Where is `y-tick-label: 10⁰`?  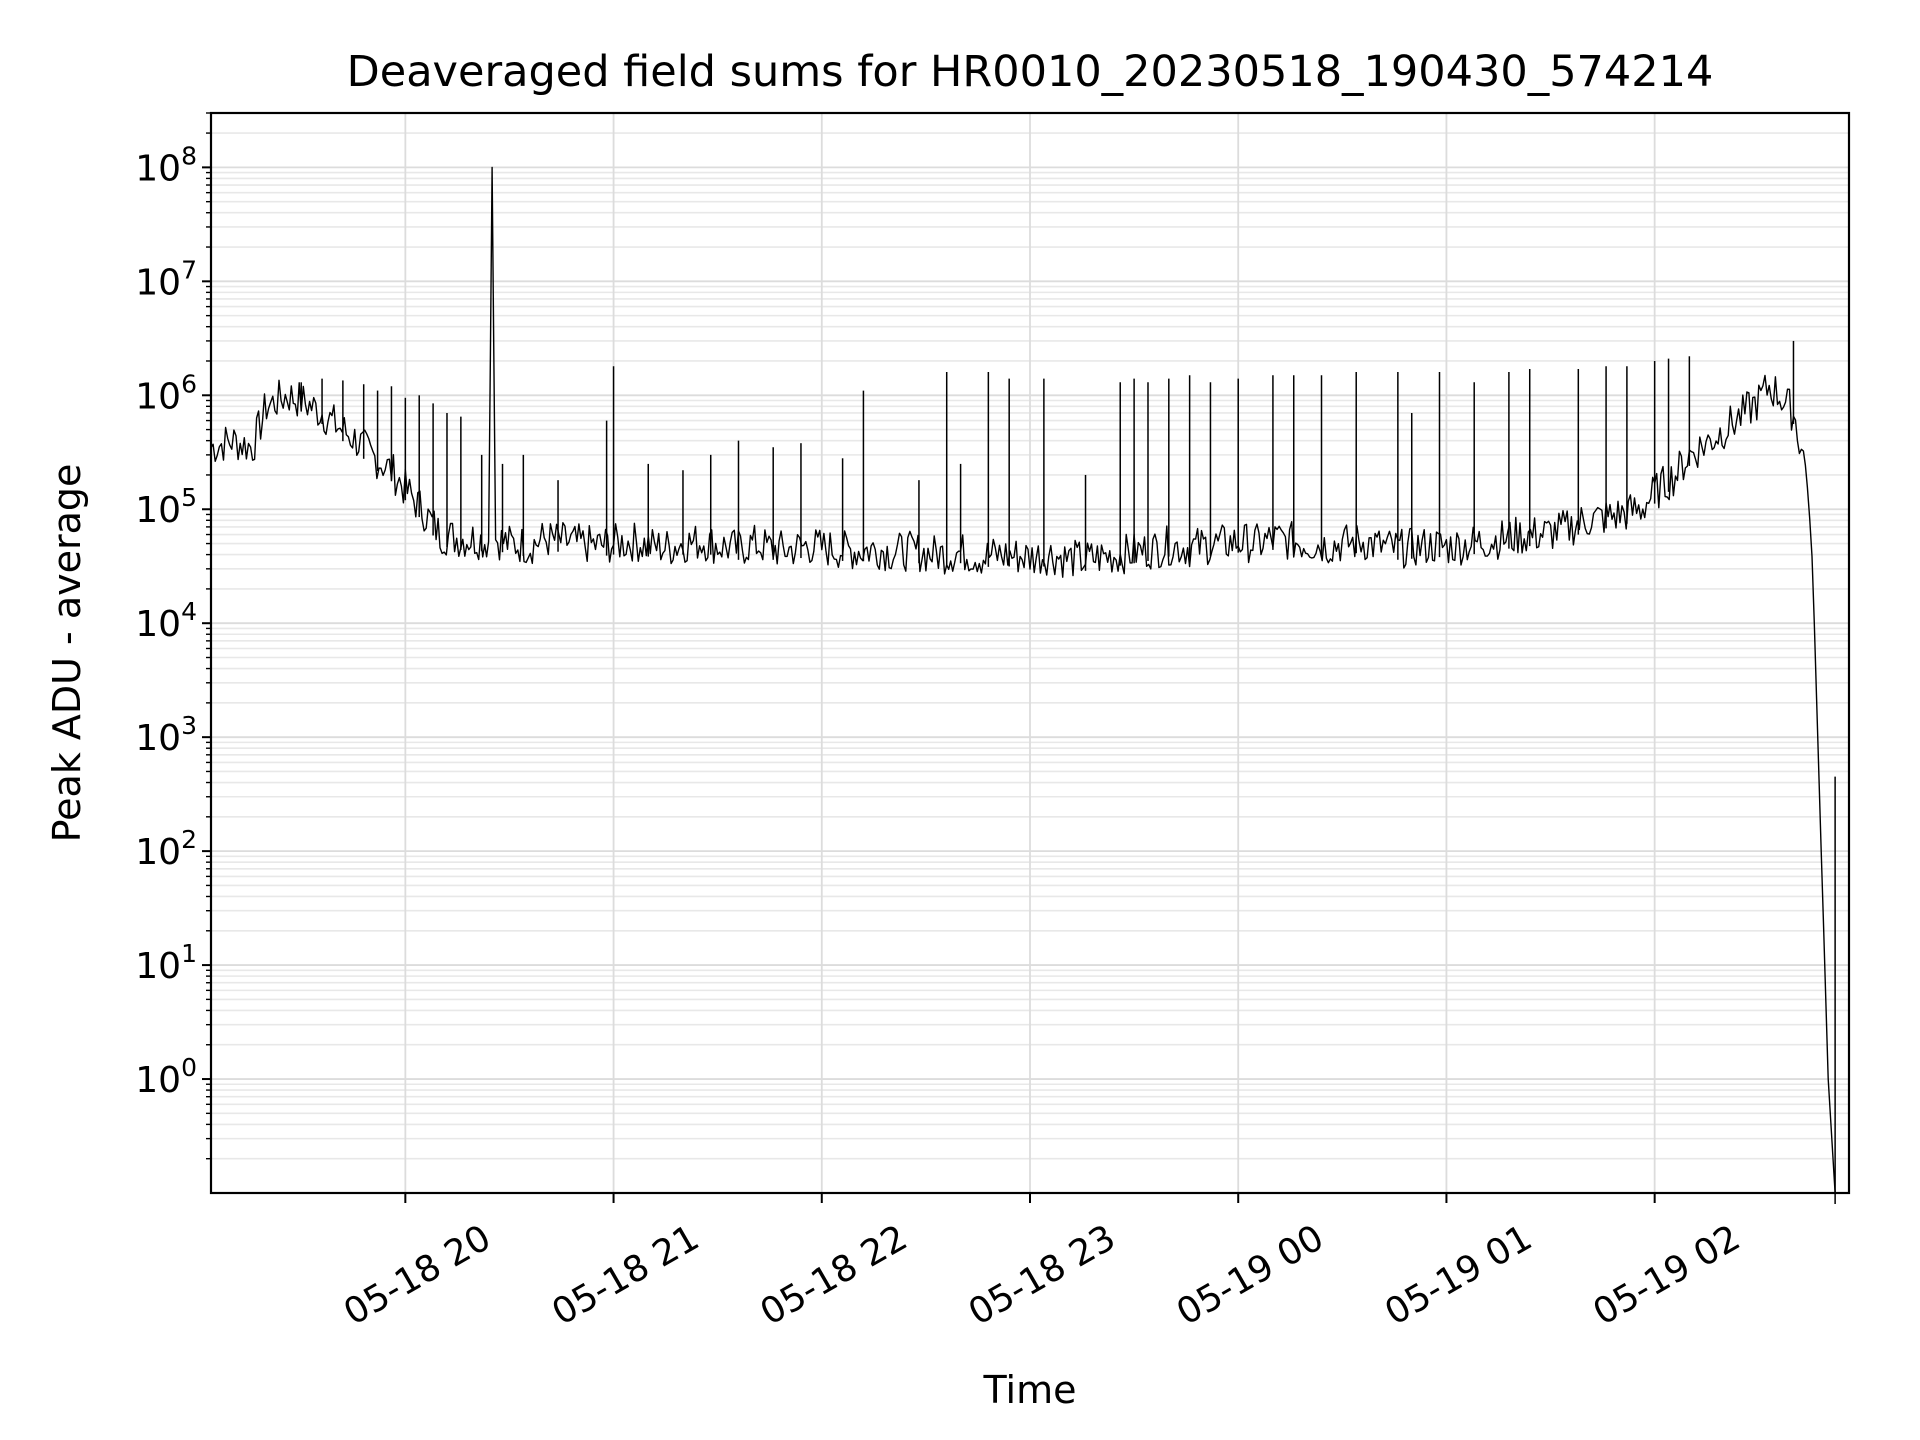
y-tick-label: 10⁰ is located at coordinates (166, 1077).